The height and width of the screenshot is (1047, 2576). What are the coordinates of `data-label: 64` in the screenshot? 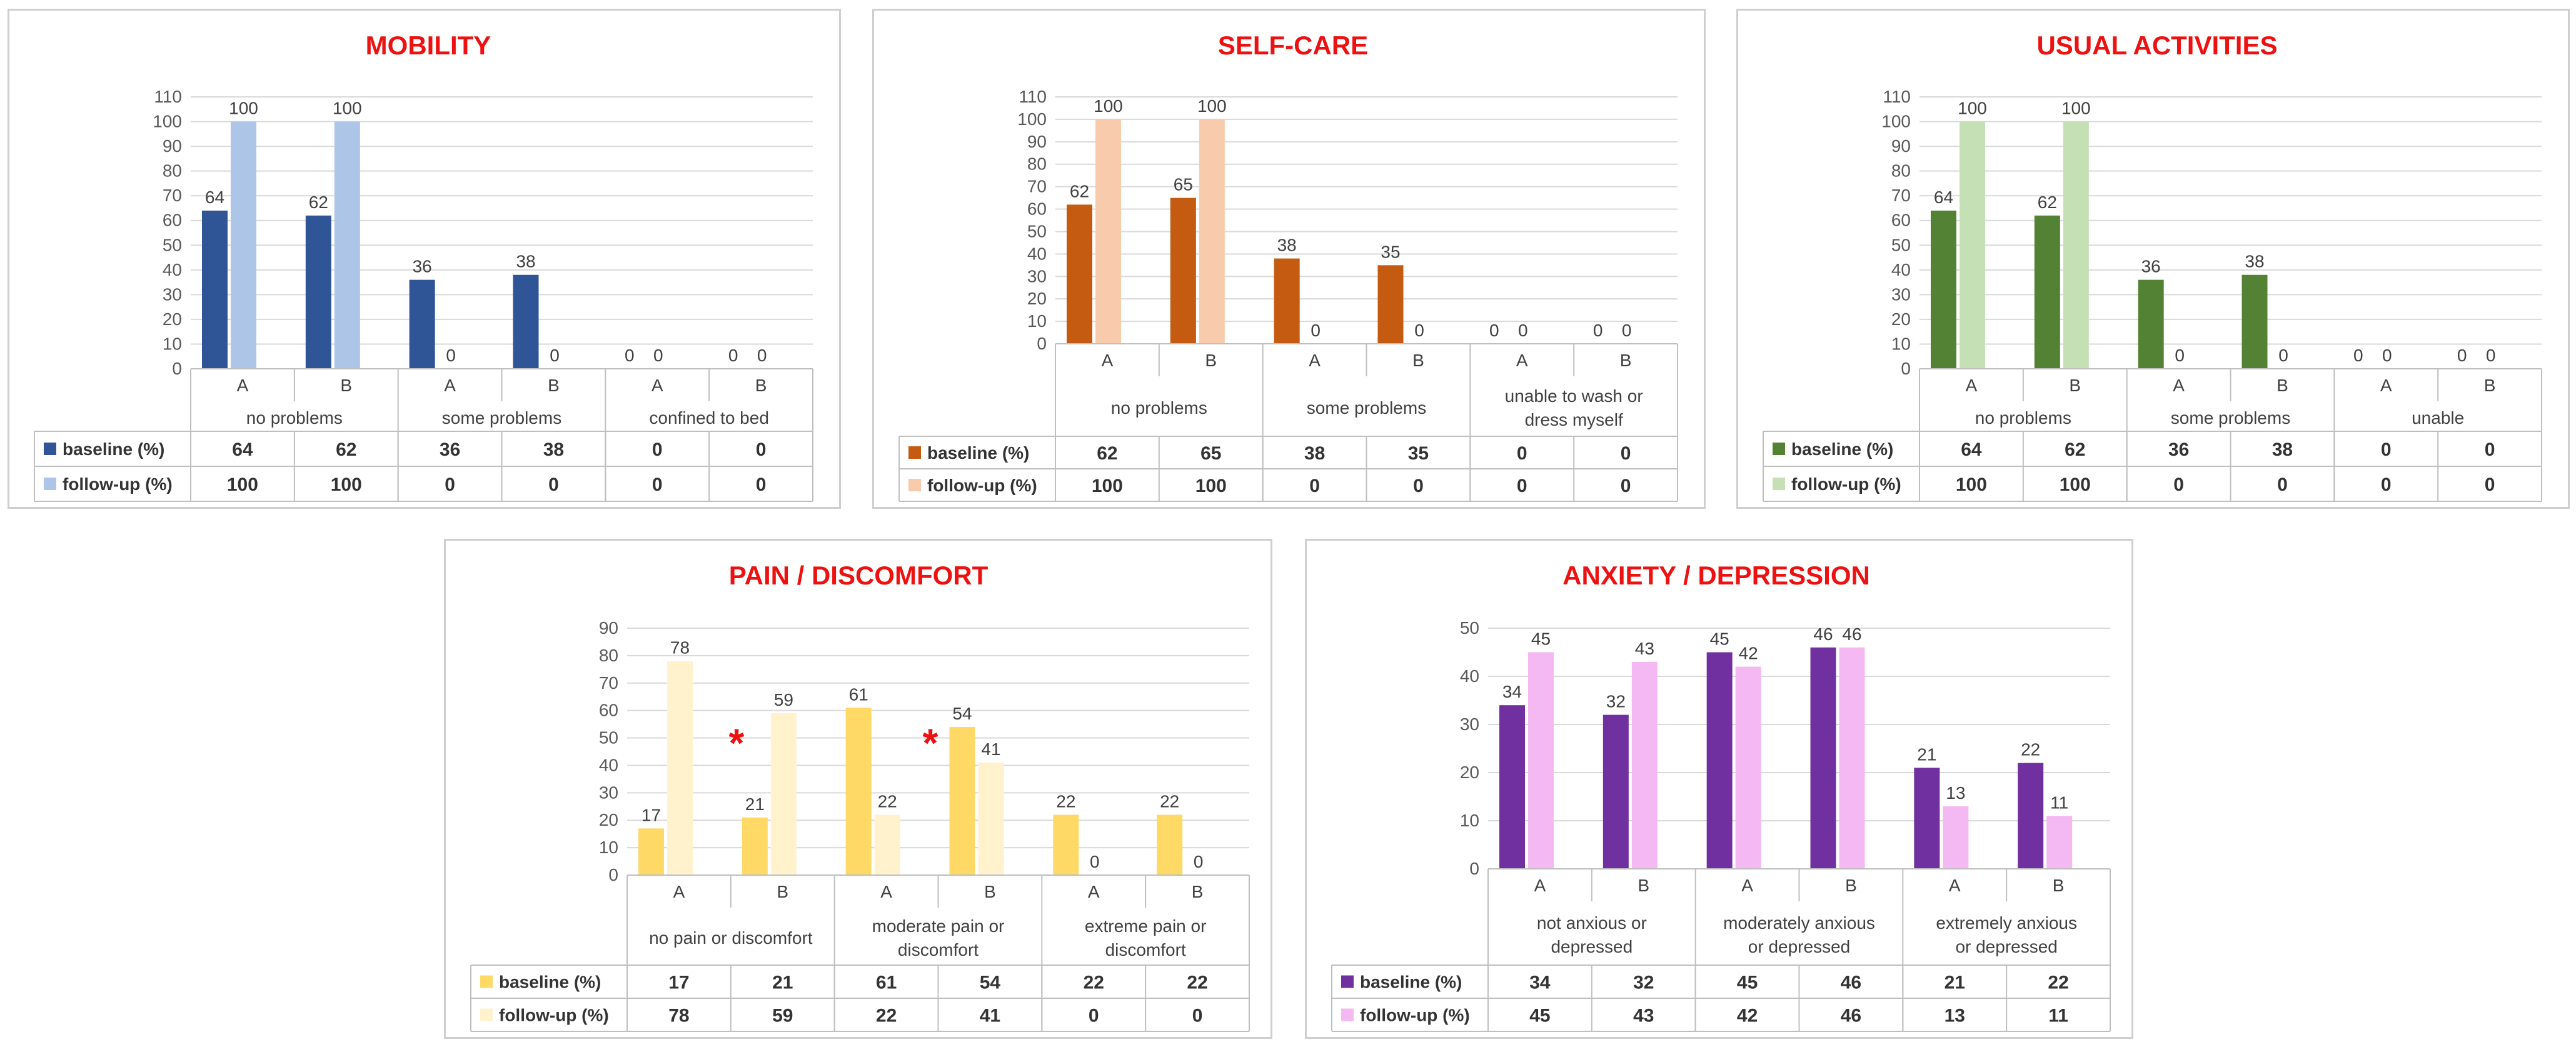 It's located at (214, 197).